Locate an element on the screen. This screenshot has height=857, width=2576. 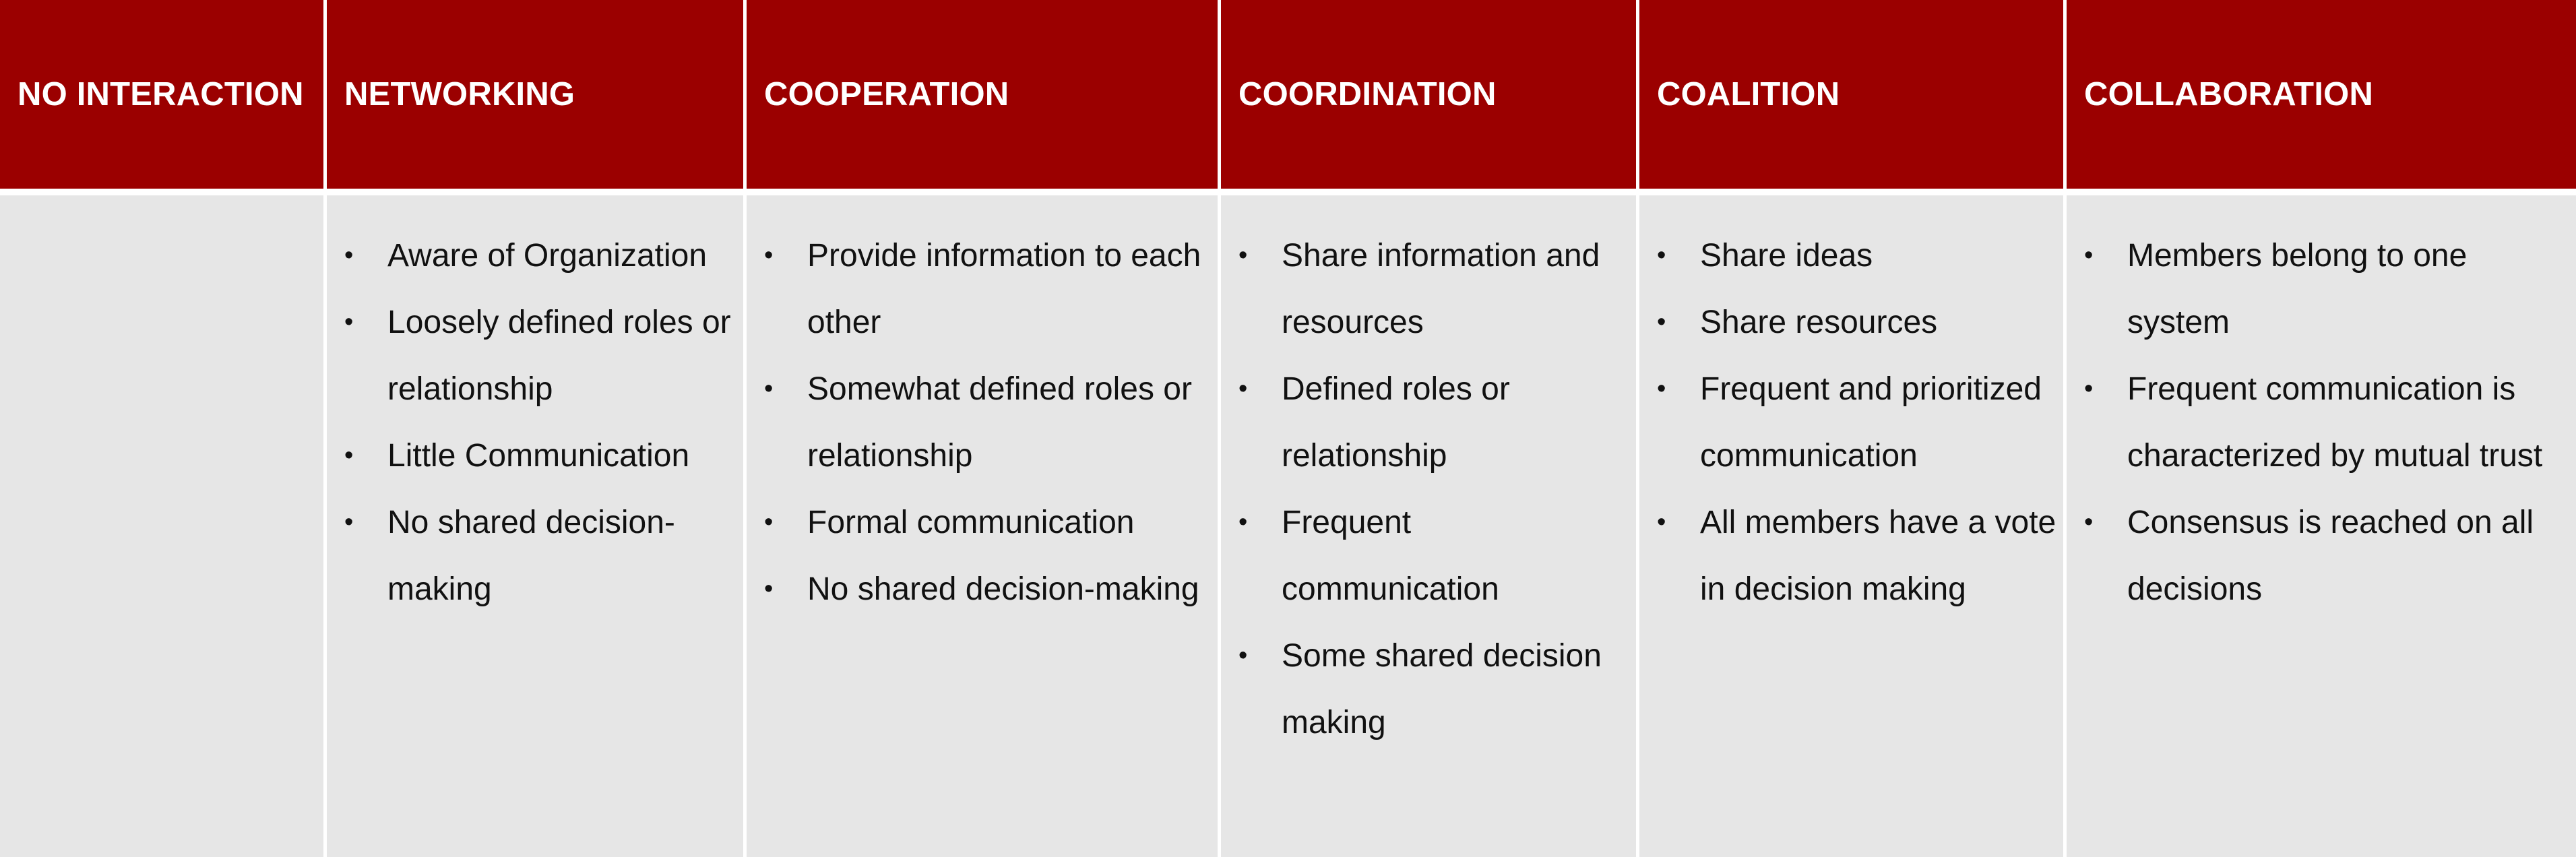
list-item: • Loosely defined roles or relationship is located at coordinates (540, 355).